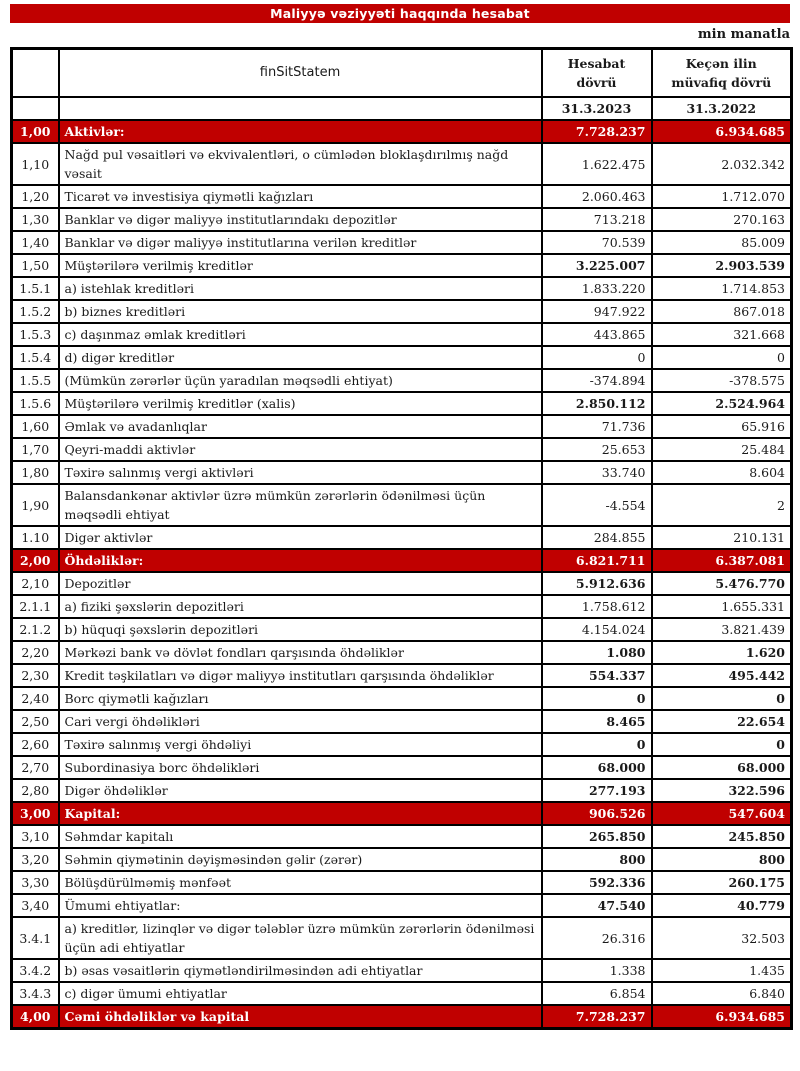 Image resolution: width=800 pixels, height=1071 pixels. Describe the element at coordinates (35, 905) in the screenshot. I see `row-code: 3,40` at that location.